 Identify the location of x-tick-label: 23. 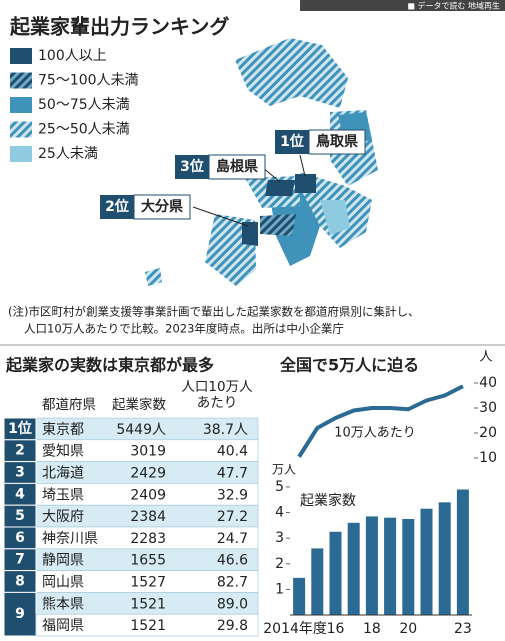
(463, 629).